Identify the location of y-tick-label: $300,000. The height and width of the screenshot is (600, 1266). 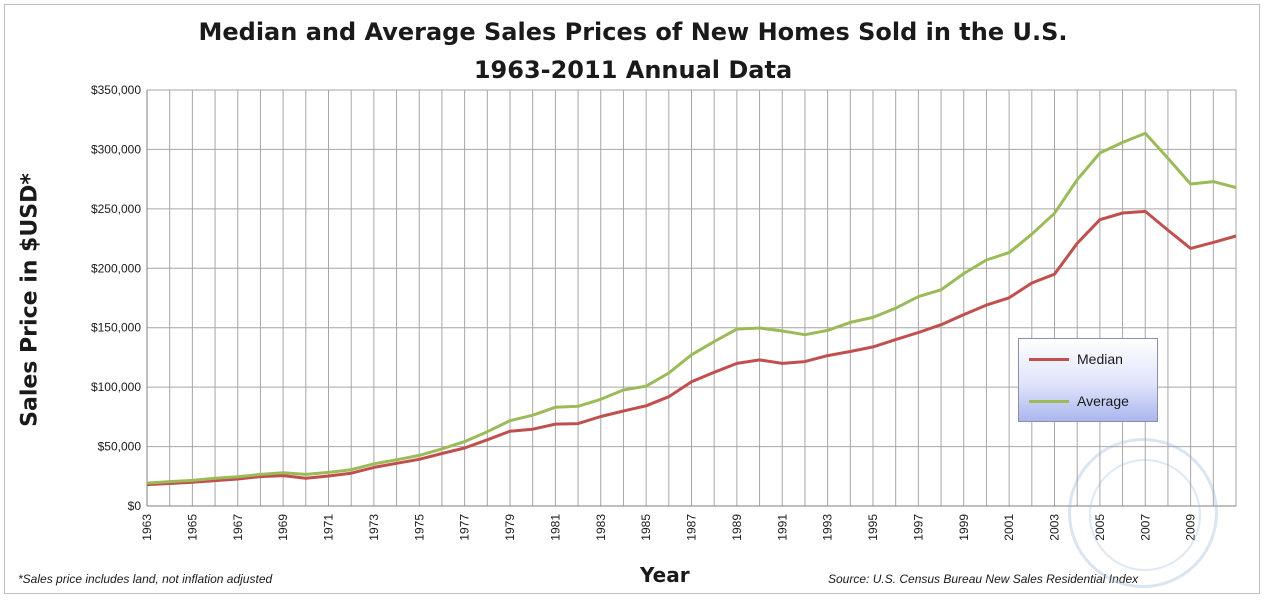
(116, 149).